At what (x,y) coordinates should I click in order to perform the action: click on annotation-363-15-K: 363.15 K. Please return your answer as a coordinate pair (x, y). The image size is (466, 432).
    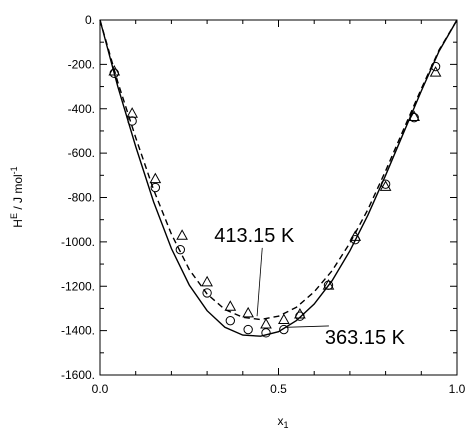
    Looking at the image, I should click on (365, 338).